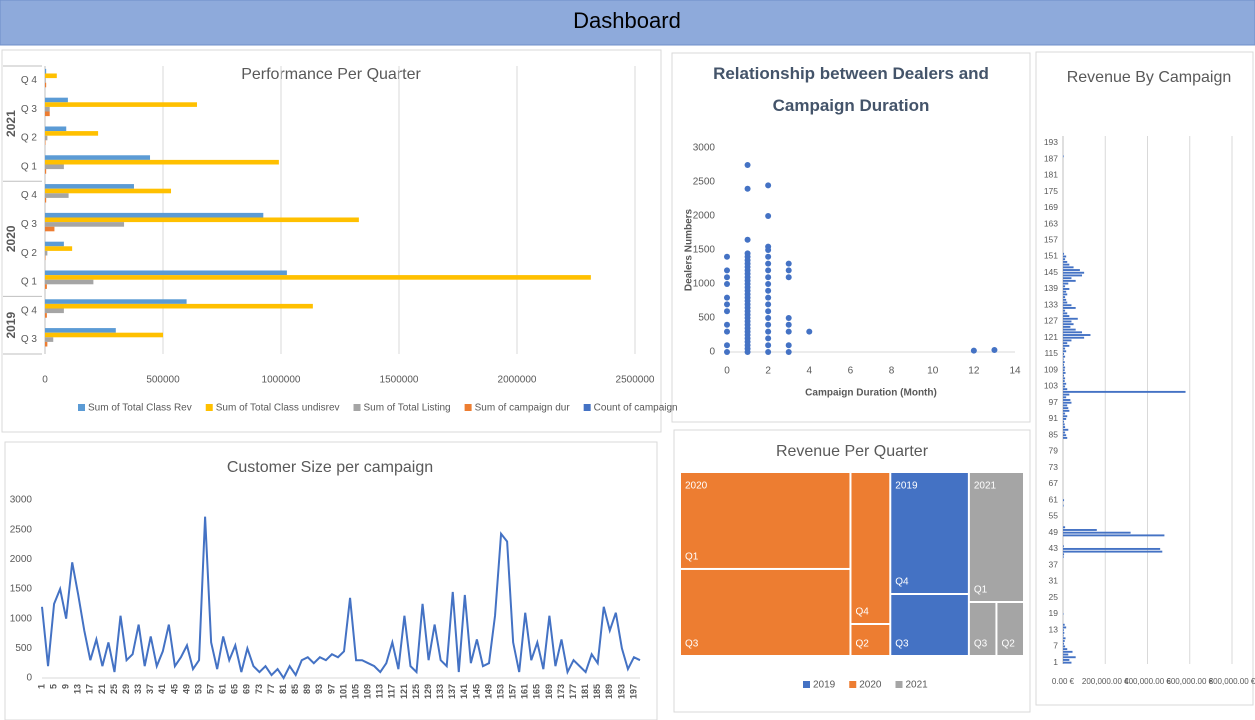 The width and height of the screenshot is (1255, 720). Describe the element at coordinates (399, 380) in the screenshot. I see `x-tick-label: 1500000` at that location.